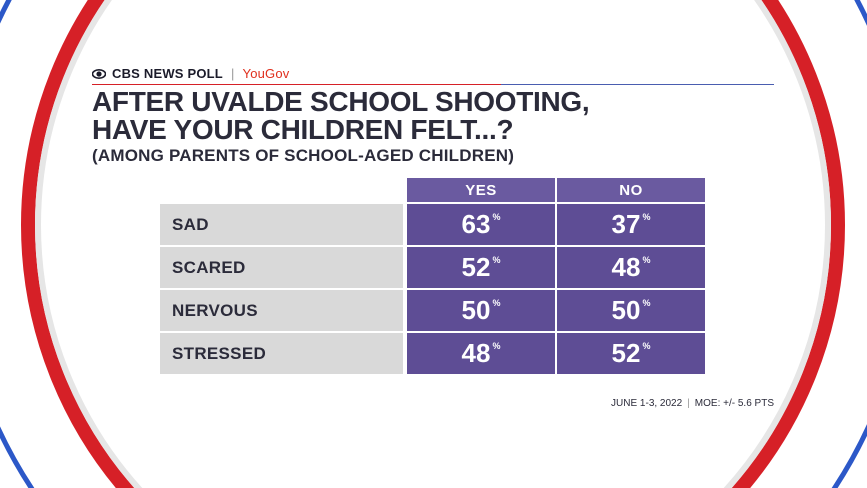  Describe the element at coordinates (481, 353) in the screenshot. I see `value-cell-yes: 48%` at that location.